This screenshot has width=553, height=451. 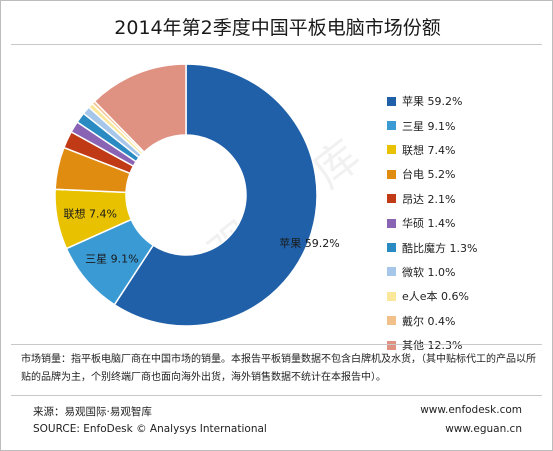 I want to click on source-cn: 来源：易观国际·易观智库, so click(x=92, y=412).